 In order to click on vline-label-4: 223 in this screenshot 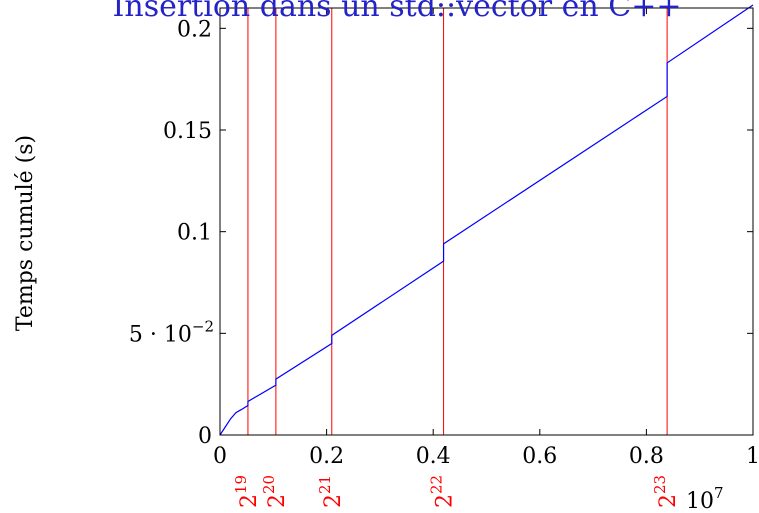, I will do `click(666, 491)`.